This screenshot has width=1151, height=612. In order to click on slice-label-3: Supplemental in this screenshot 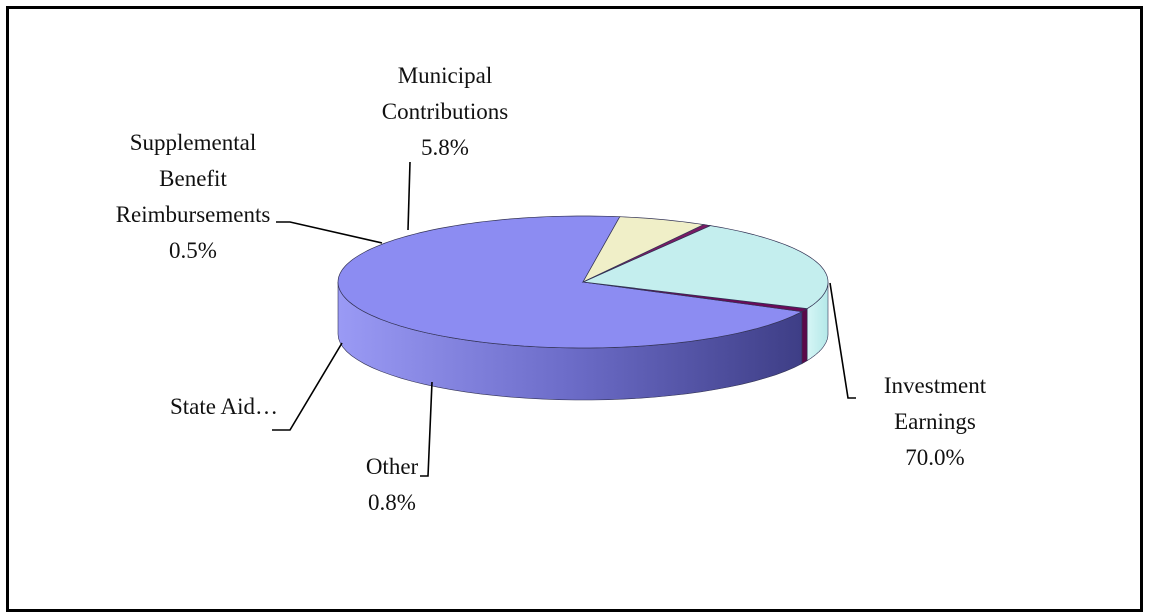, I will do `click(193, 142)`.